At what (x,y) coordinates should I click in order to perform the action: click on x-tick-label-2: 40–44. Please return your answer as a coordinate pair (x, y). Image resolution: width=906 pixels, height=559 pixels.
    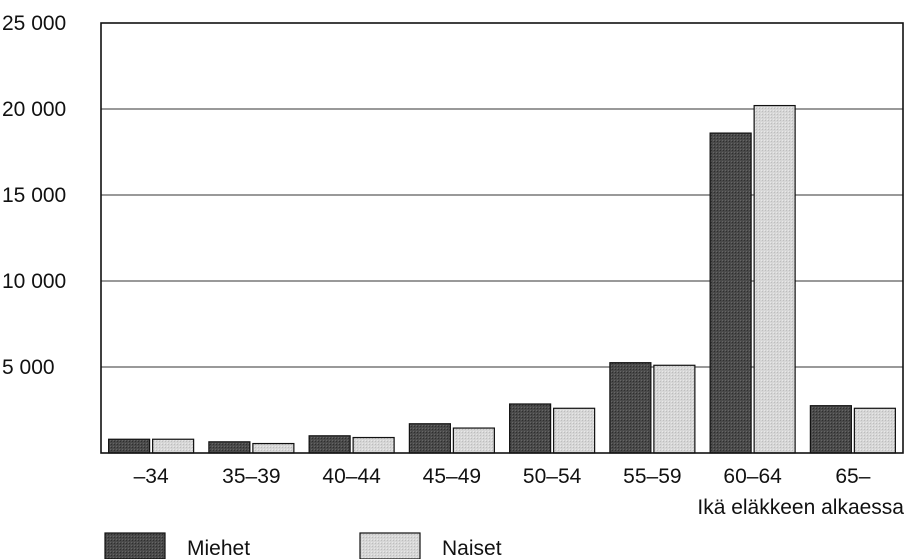
    Looking at the image, I should click on (351, 476).